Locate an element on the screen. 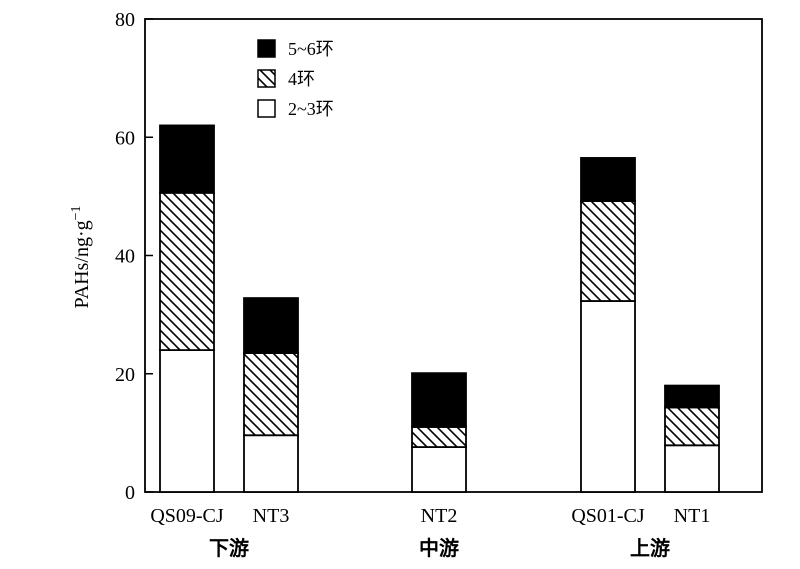 The width and height of the screenshot is (800, 569). y-axis-ticks: 0 20 40 60 80 is located at coordinates (134, 256).